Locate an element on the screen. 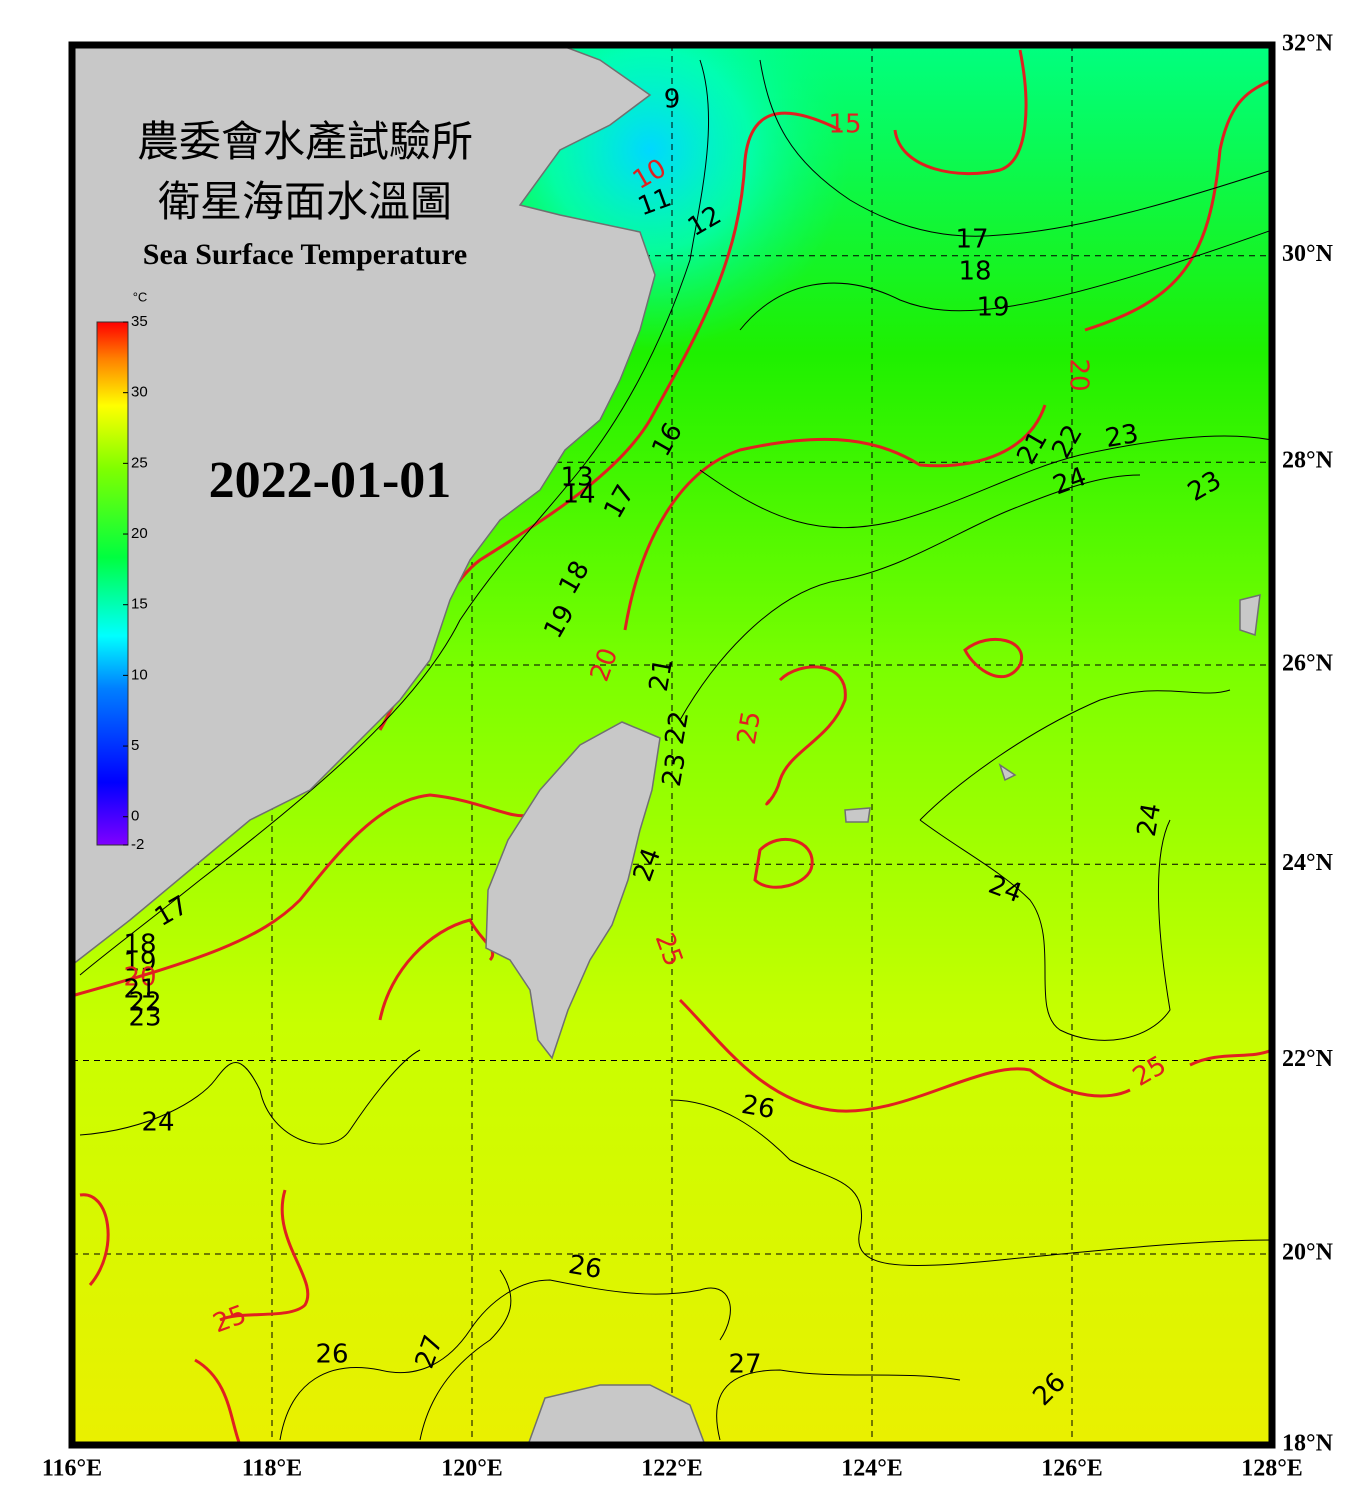  colorbar is located at coordinates (112, 583).